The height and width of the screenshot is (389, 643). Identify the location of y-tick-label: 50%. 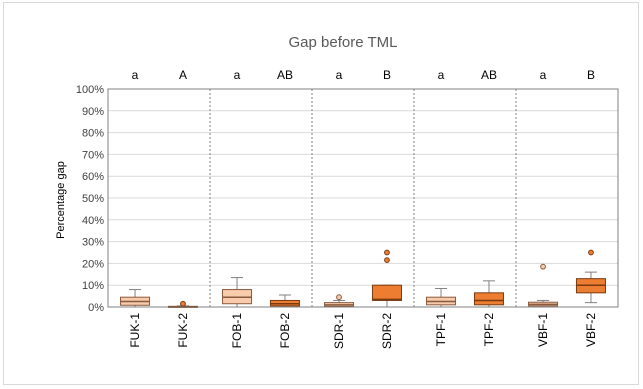
(93, 199).